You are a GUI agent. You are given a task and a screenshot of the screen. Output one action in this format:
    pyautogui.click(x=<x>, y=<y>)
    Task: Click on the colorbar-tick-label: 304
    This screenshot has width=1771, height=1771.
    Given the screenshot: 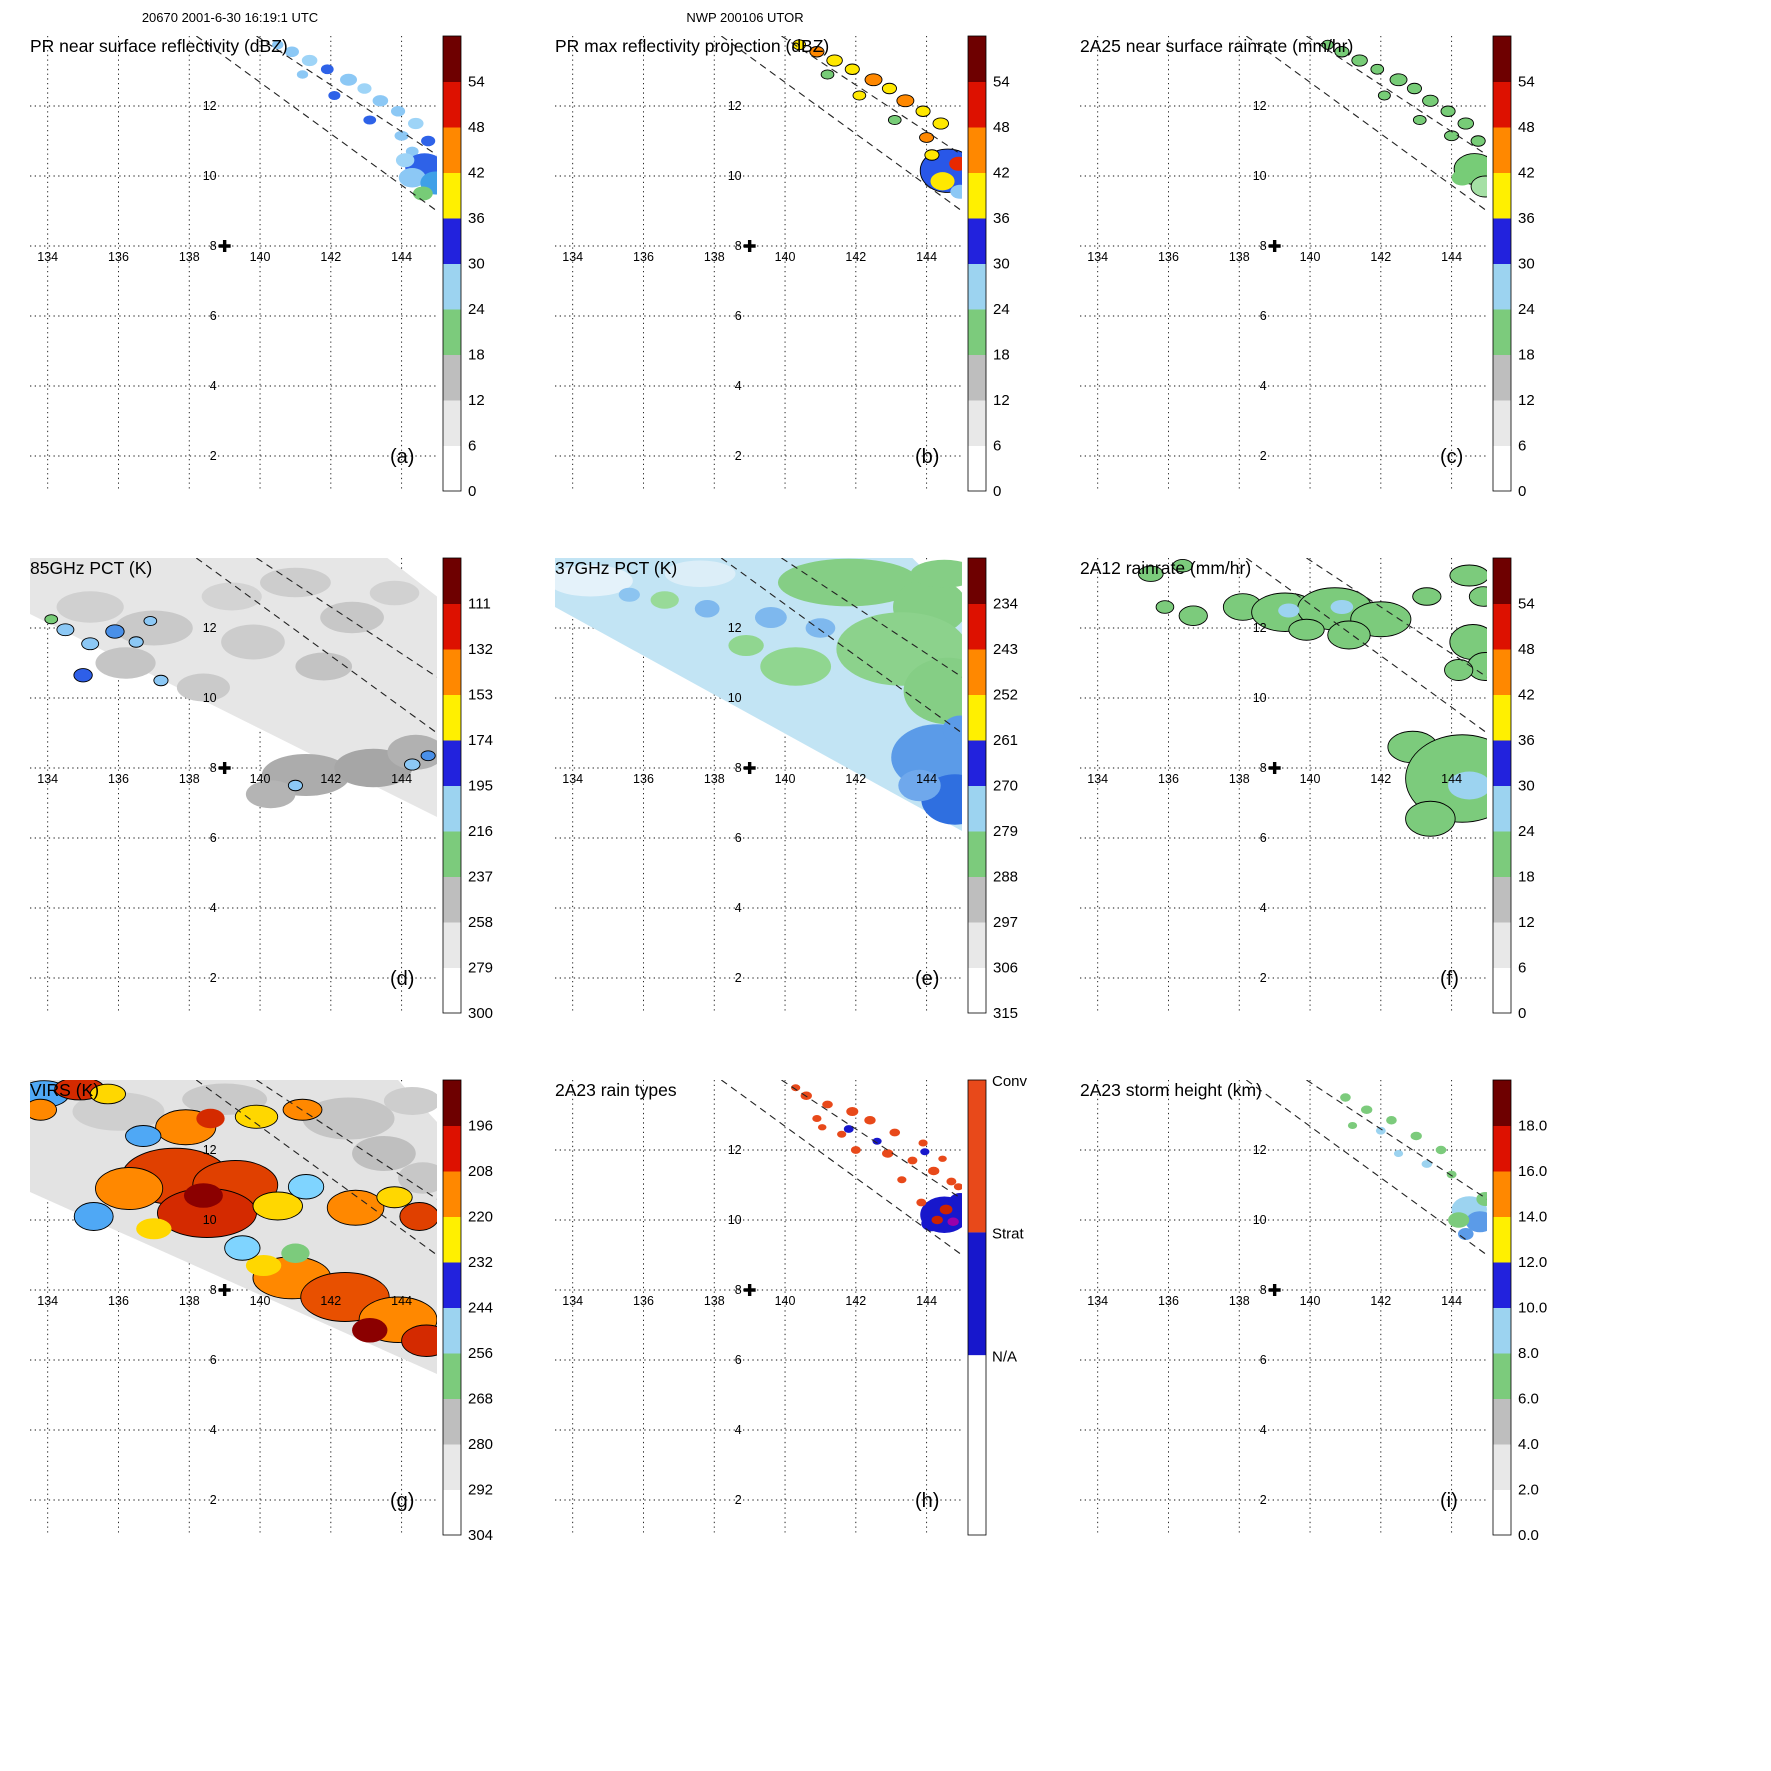 What is the action you would take?
    pyautogui.click(x=480, y=1535)
    